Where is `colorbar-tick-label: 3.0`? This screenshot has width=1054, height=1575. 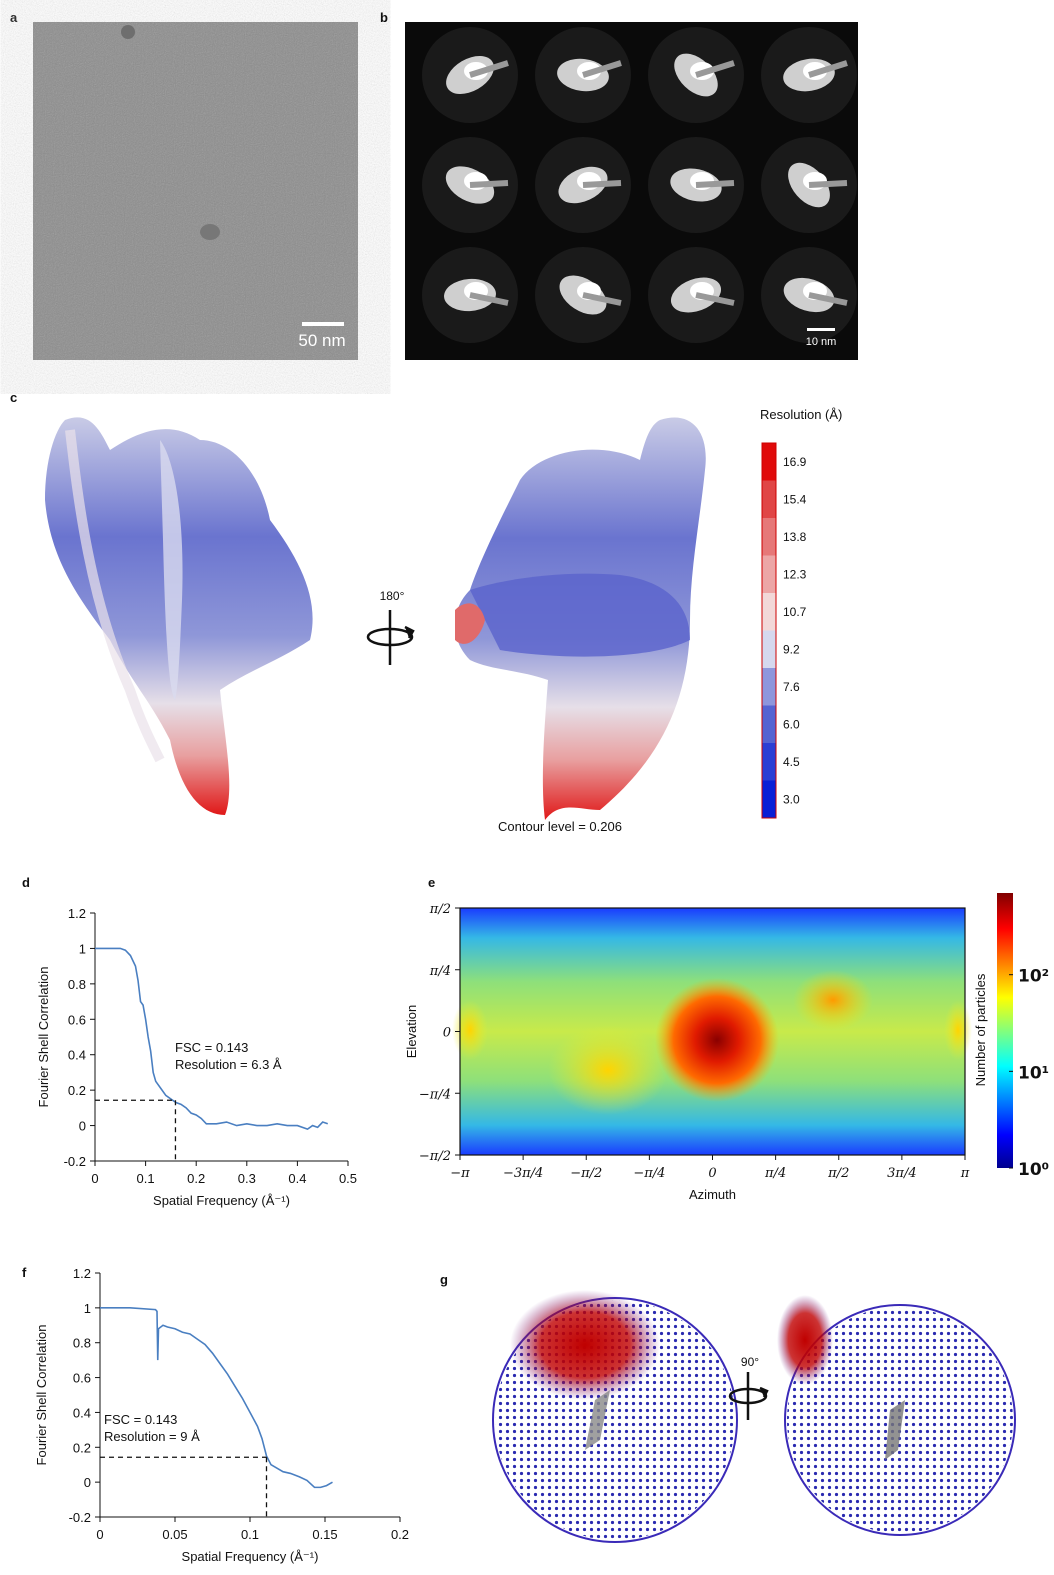
colorbar-tick-label: 3.0 is located at coordinates (791, 799).